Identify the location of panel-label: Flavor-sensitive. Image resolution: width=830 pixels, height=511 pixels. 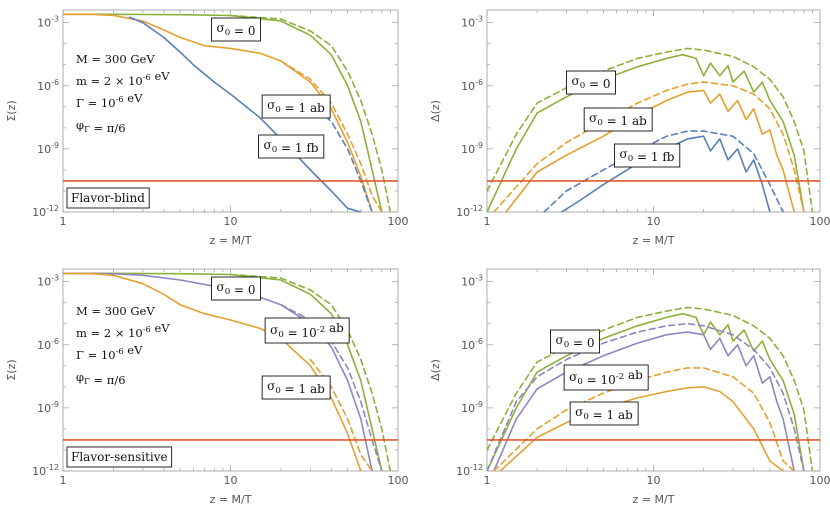
(119, 457).